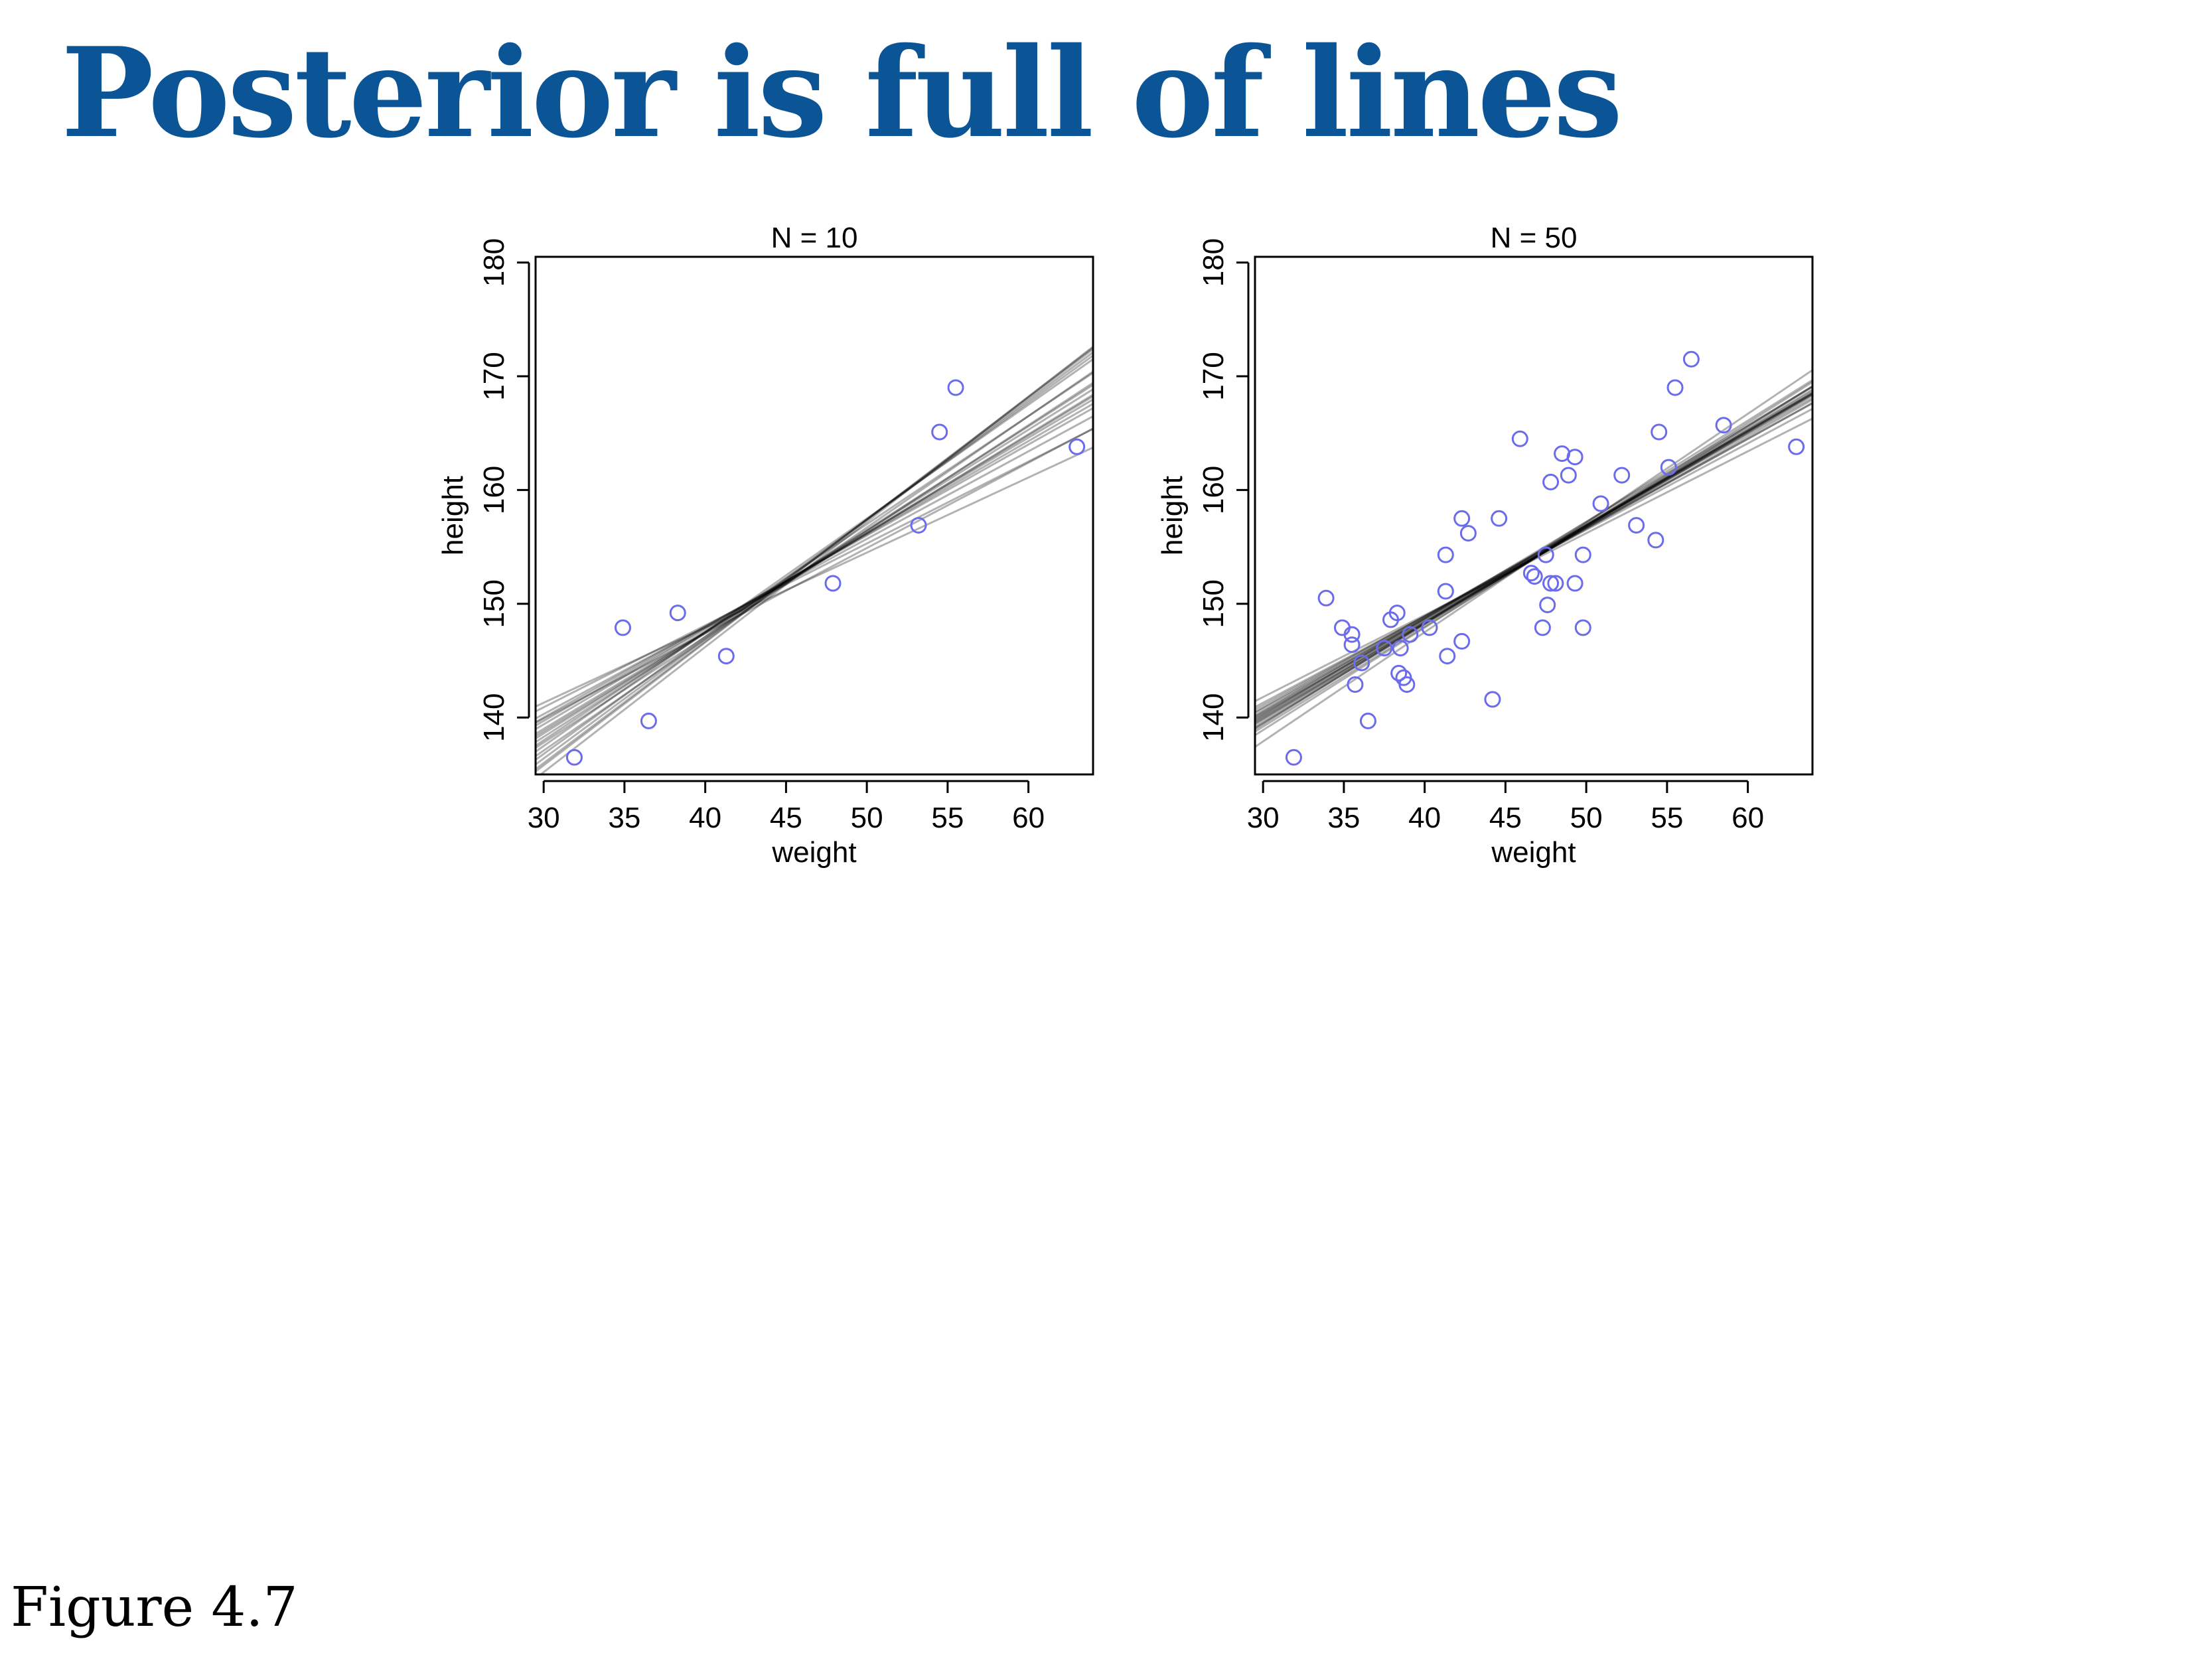  What do you see at coordinates (842, 92) in the screenshot?
I see `slide-title: Posterior is full of lines` at bounding box center [842, 92].